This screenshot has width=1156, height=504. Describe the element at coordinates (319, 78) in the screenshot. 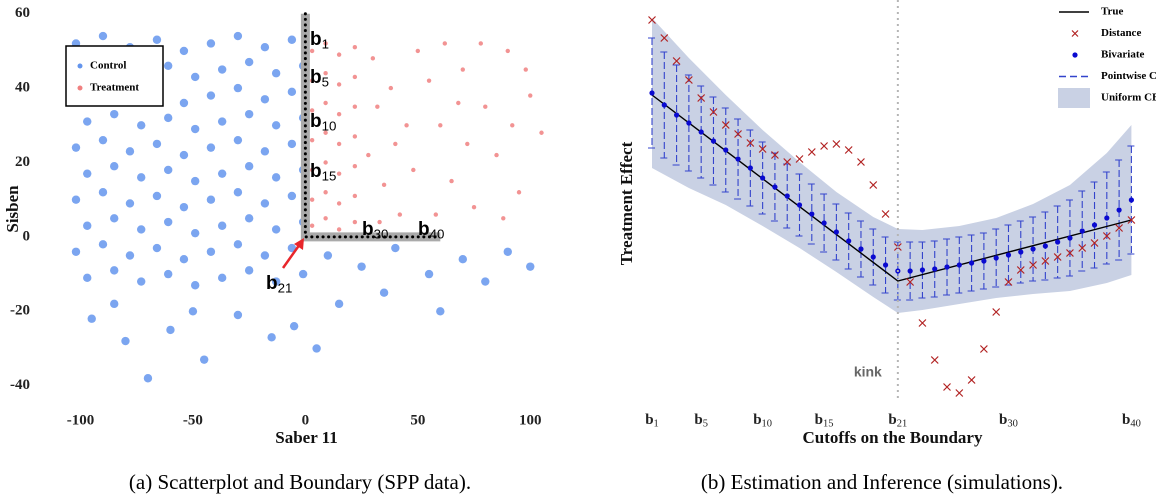

I see `boundary-label: b5` at that location.